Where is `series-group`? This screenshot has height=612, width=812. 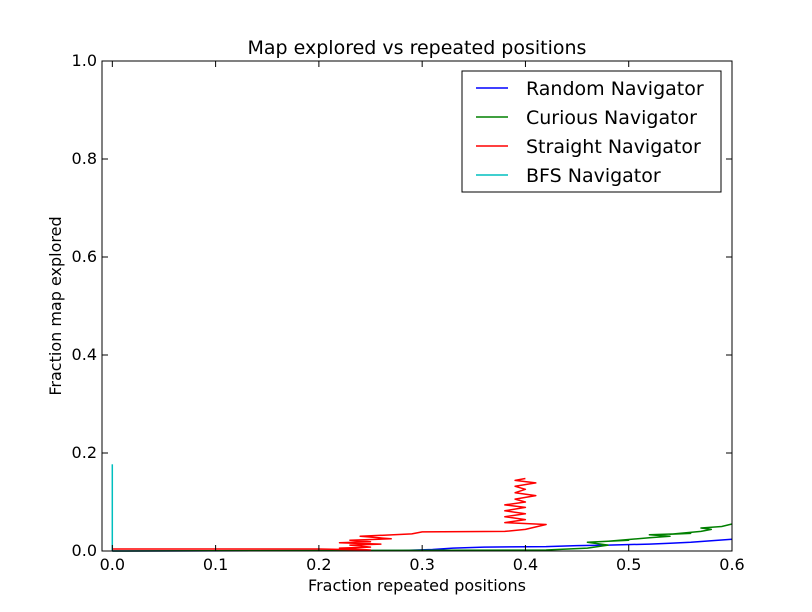
series-group is located at coordinates (422, 508).